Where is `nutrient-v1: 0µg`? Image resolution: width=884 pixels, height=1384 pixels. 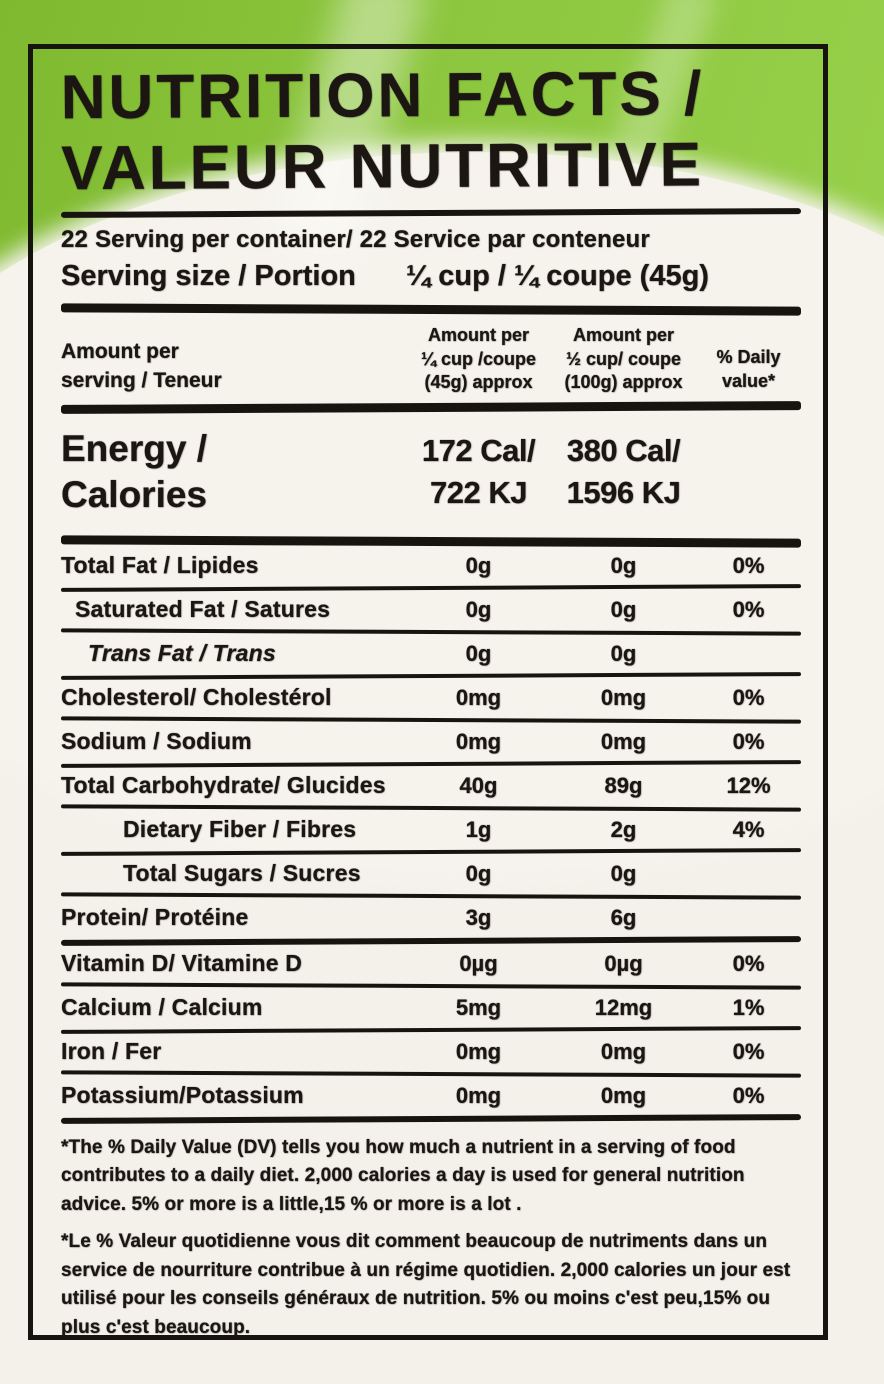
nutrient-v1: 0µg is located at coordinates (478, 963).